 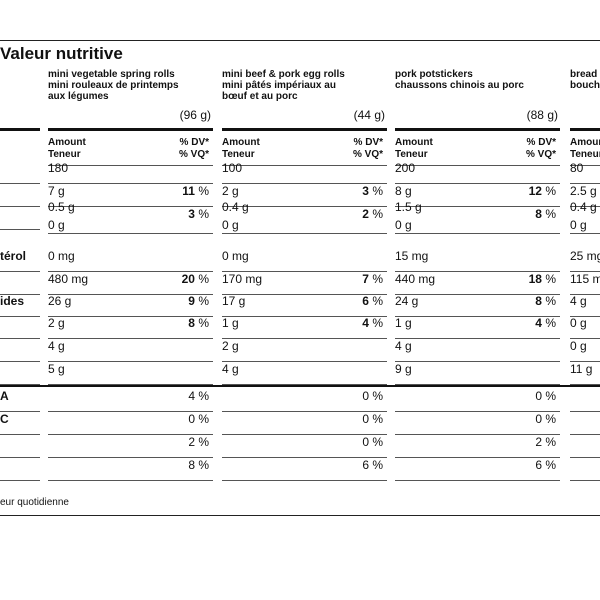 I want to click on nutrient-amount: 170 mg, so click(x=242, y=279).